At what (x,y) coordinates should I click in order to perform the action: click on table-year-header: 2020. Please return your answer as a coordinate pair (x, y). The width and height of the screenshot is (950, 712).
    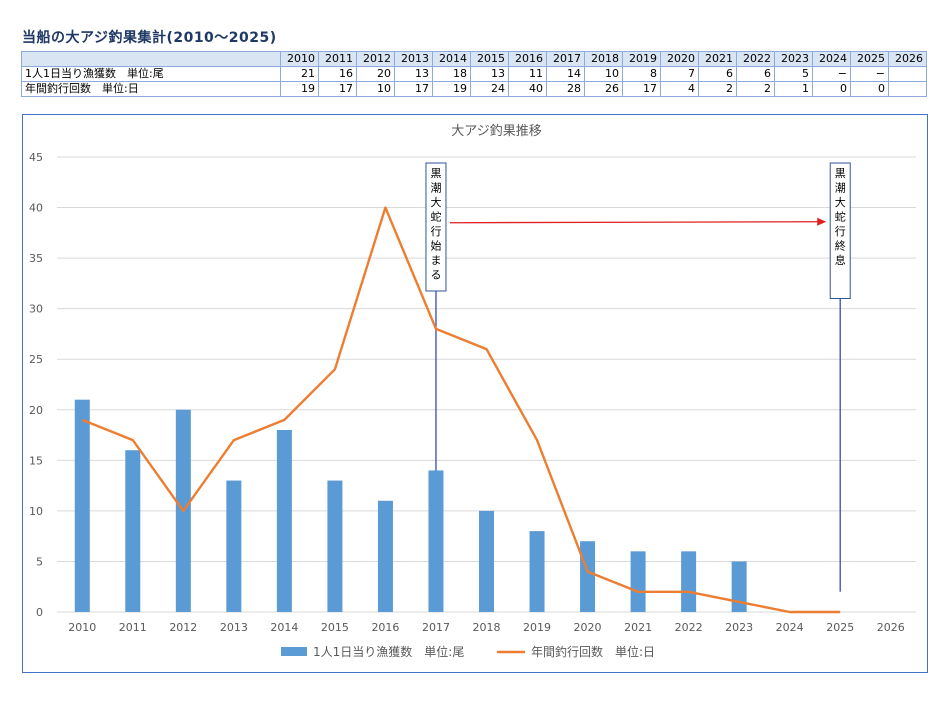
    Looking at the image, I should click on (679, 59).